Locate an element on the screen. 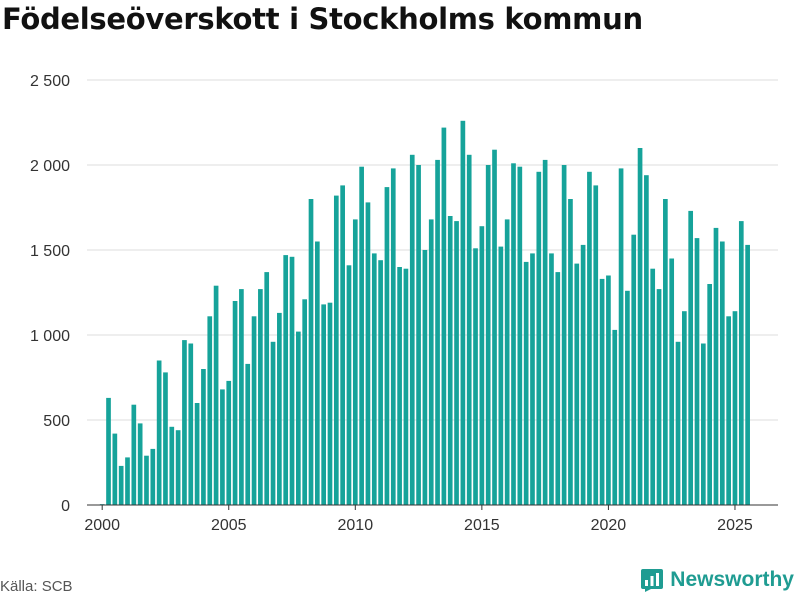 This screenshot has height=600, width=800. x-tick-label: 2015 is located at coordinates (482, 525).